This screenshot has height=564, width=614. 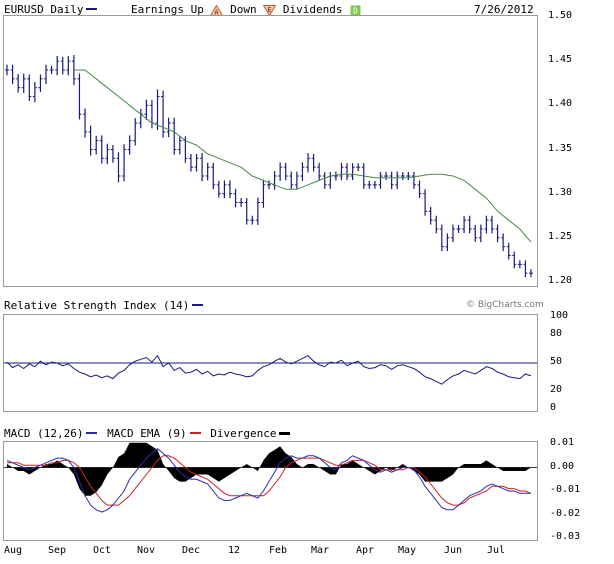 I want to click on earnings-up-icon: A, so click(x=217, y=10).